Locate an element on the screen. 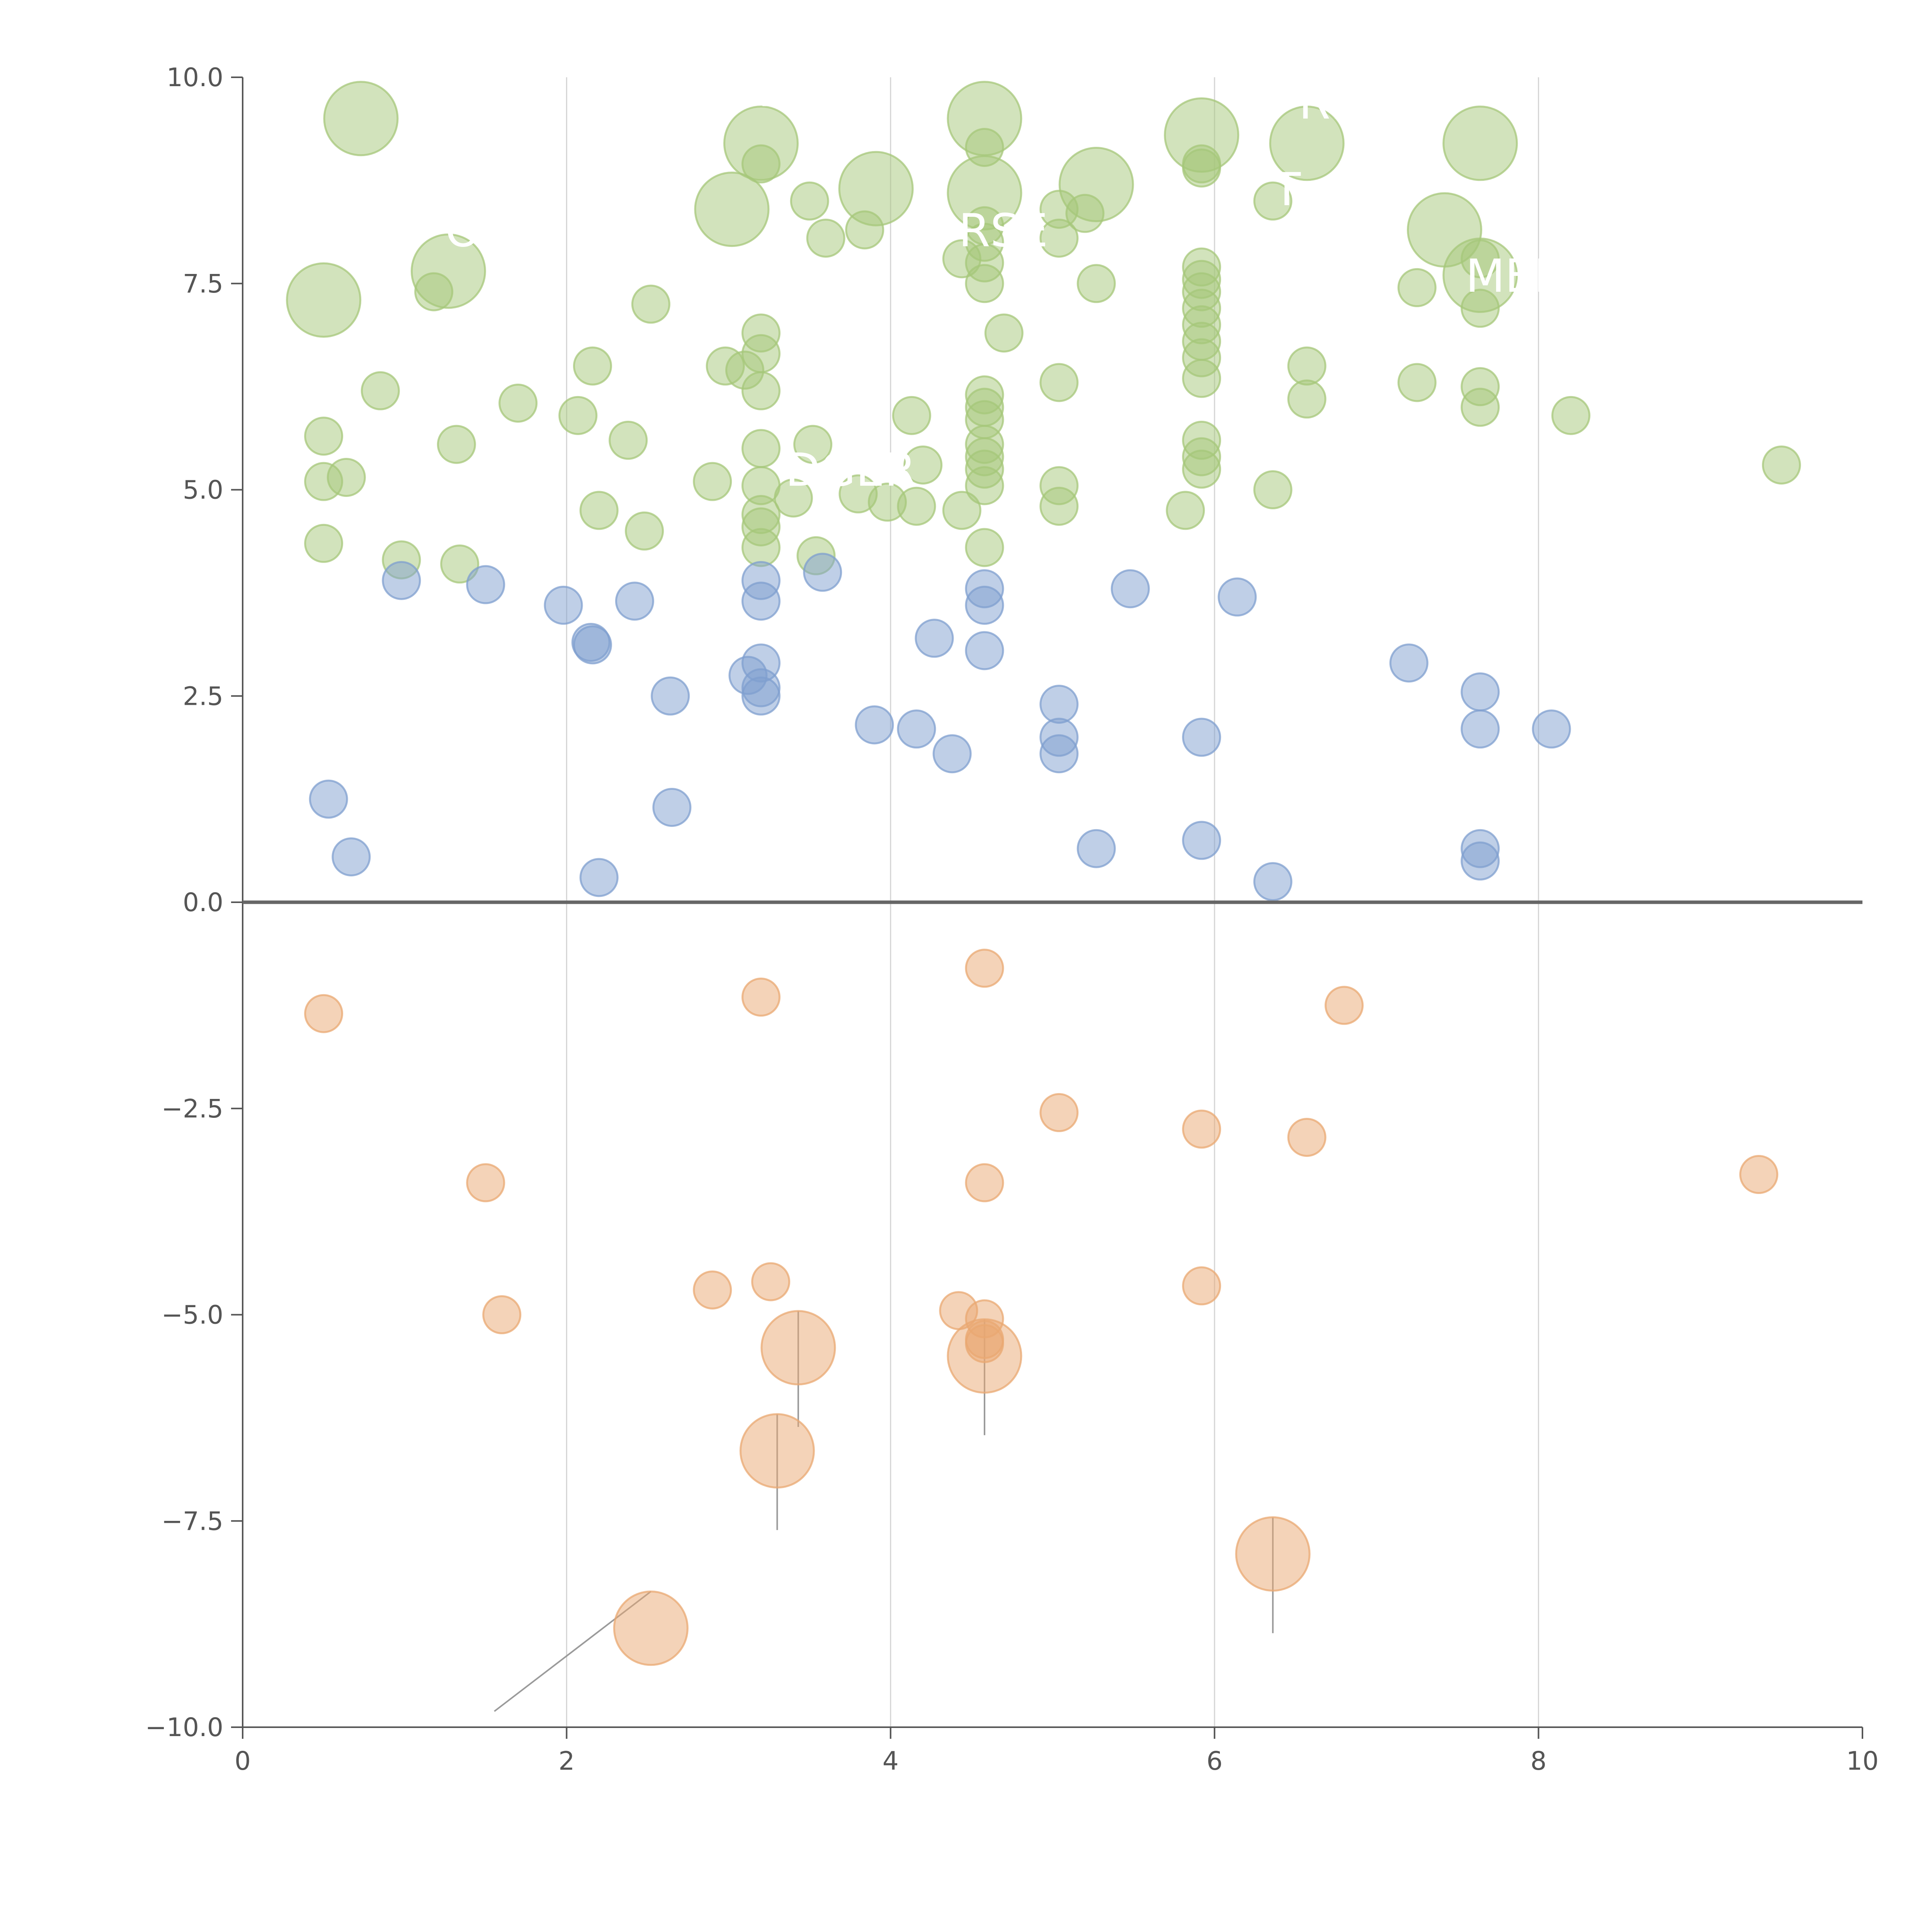 The width and height of the screenshot is (1932, 1932). x-tick-label: 8 is located at coordinates (1539, 1761).